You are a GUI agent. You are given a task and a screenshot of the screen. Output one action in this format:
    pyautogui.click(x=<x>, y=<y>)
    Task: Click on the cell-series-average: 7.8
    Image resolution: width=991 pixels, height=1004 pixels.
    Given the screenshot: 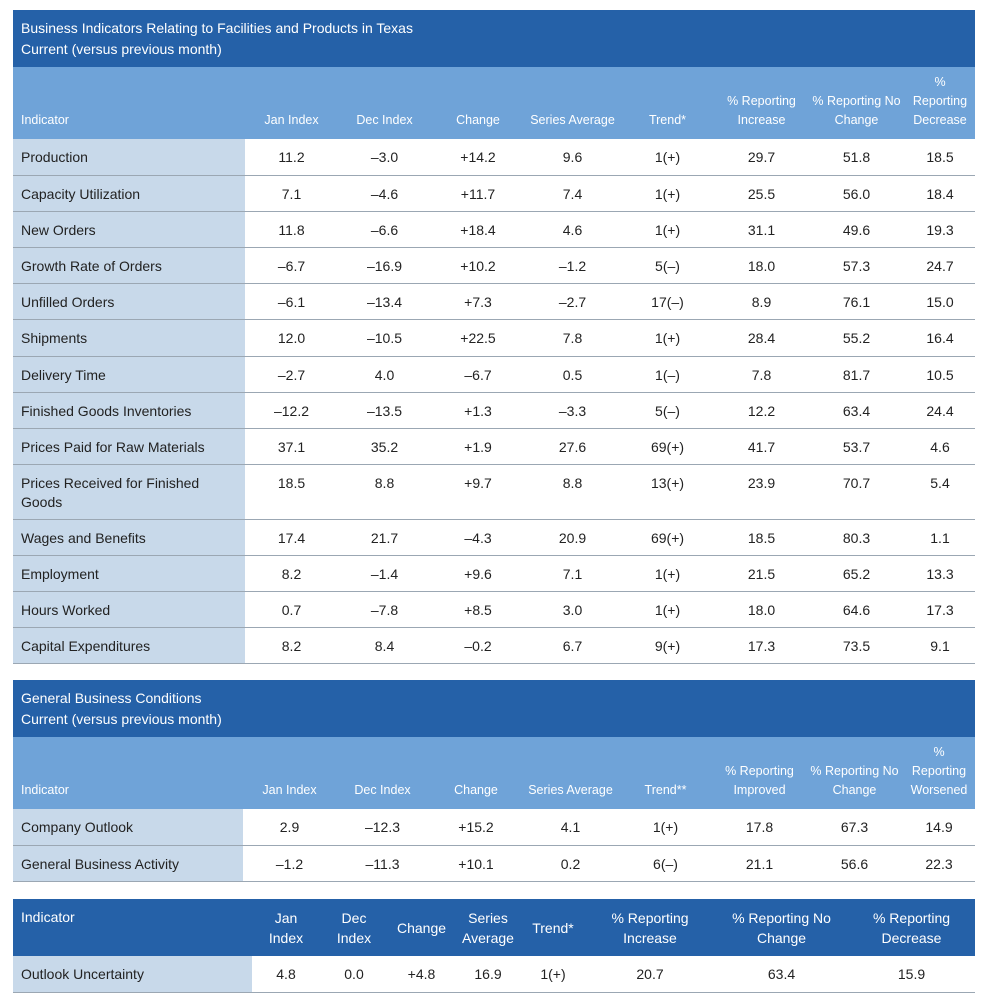 What is the action you would take?
    pyautogui.click(x=572, y=338)
    